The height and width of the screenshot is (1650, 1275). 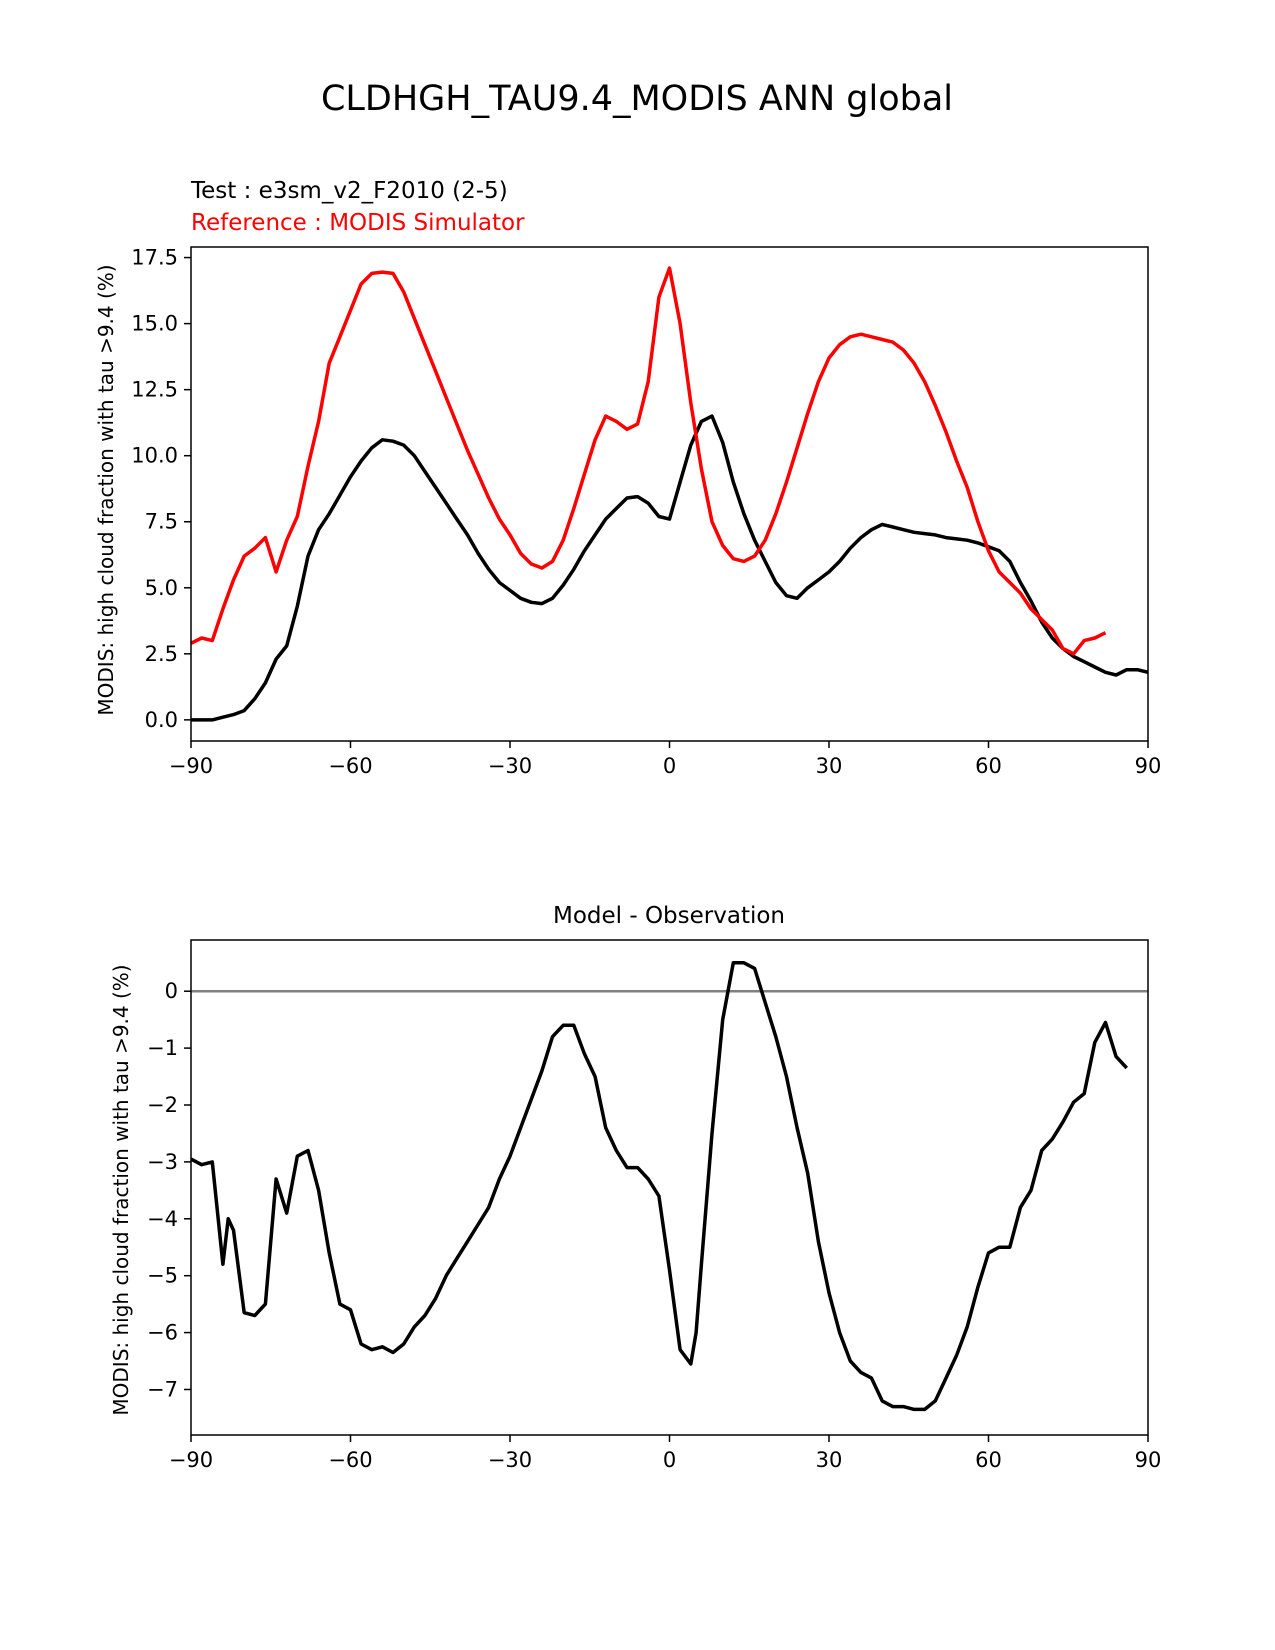 I want to click on y-tick-label: −6, so click(x=162, y=1333).